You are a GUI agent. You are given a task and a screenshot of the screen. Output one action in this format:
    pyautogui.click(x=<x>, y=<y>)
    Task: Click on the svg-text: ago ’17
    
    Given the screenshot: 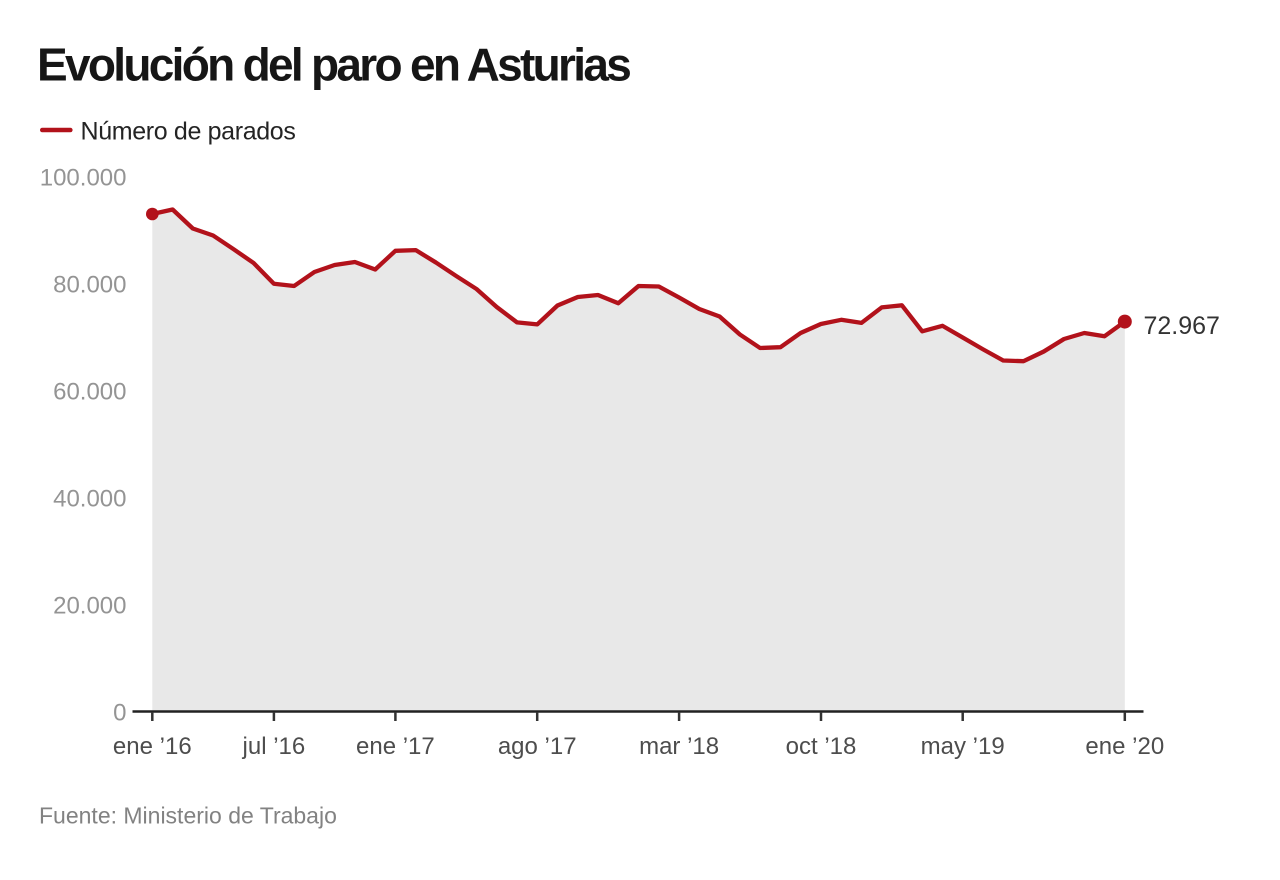 What is the action you would take?
    pyautogui.click(x=537, y=746)
    